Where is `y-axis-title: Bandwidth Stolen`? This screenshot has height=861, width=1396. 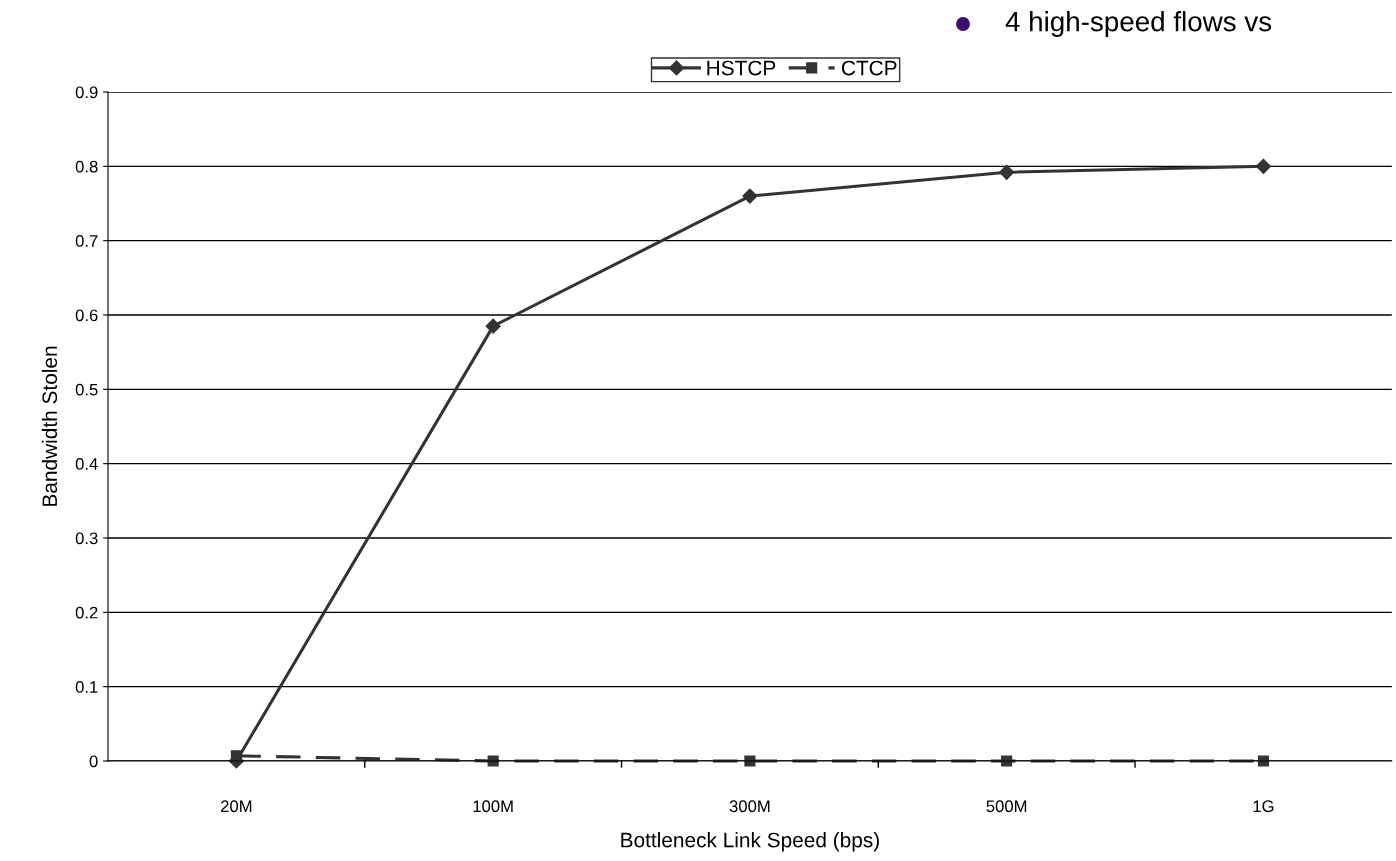
y-axis-title: Bandwidth Stolen is located at coordinates (49, 426).